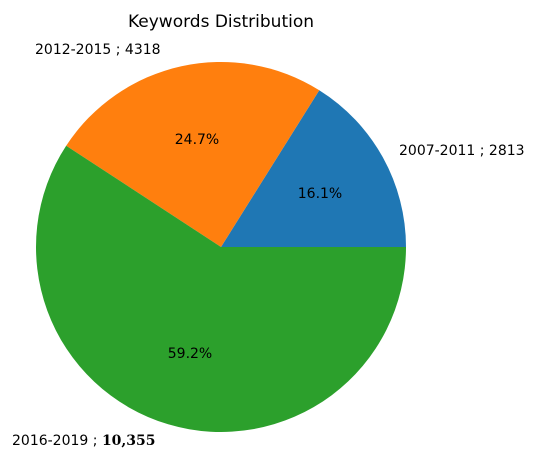 The height and width of the screenshot is (461, 550). What do you see at coordinates (190, 354) in the screenshot?
I see `slice-percent-2016-2019: 59.2%` at bounding box center [190, 354].